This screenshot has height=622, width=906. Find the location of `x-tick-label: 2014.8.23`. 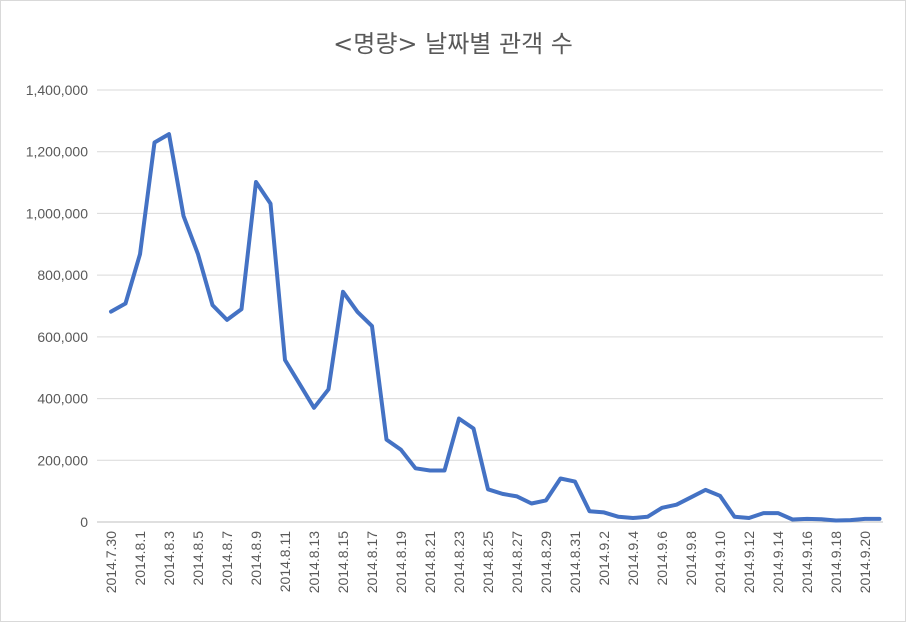

x-tick-label: 2014.8.23 is located at coordinates (459, 562).